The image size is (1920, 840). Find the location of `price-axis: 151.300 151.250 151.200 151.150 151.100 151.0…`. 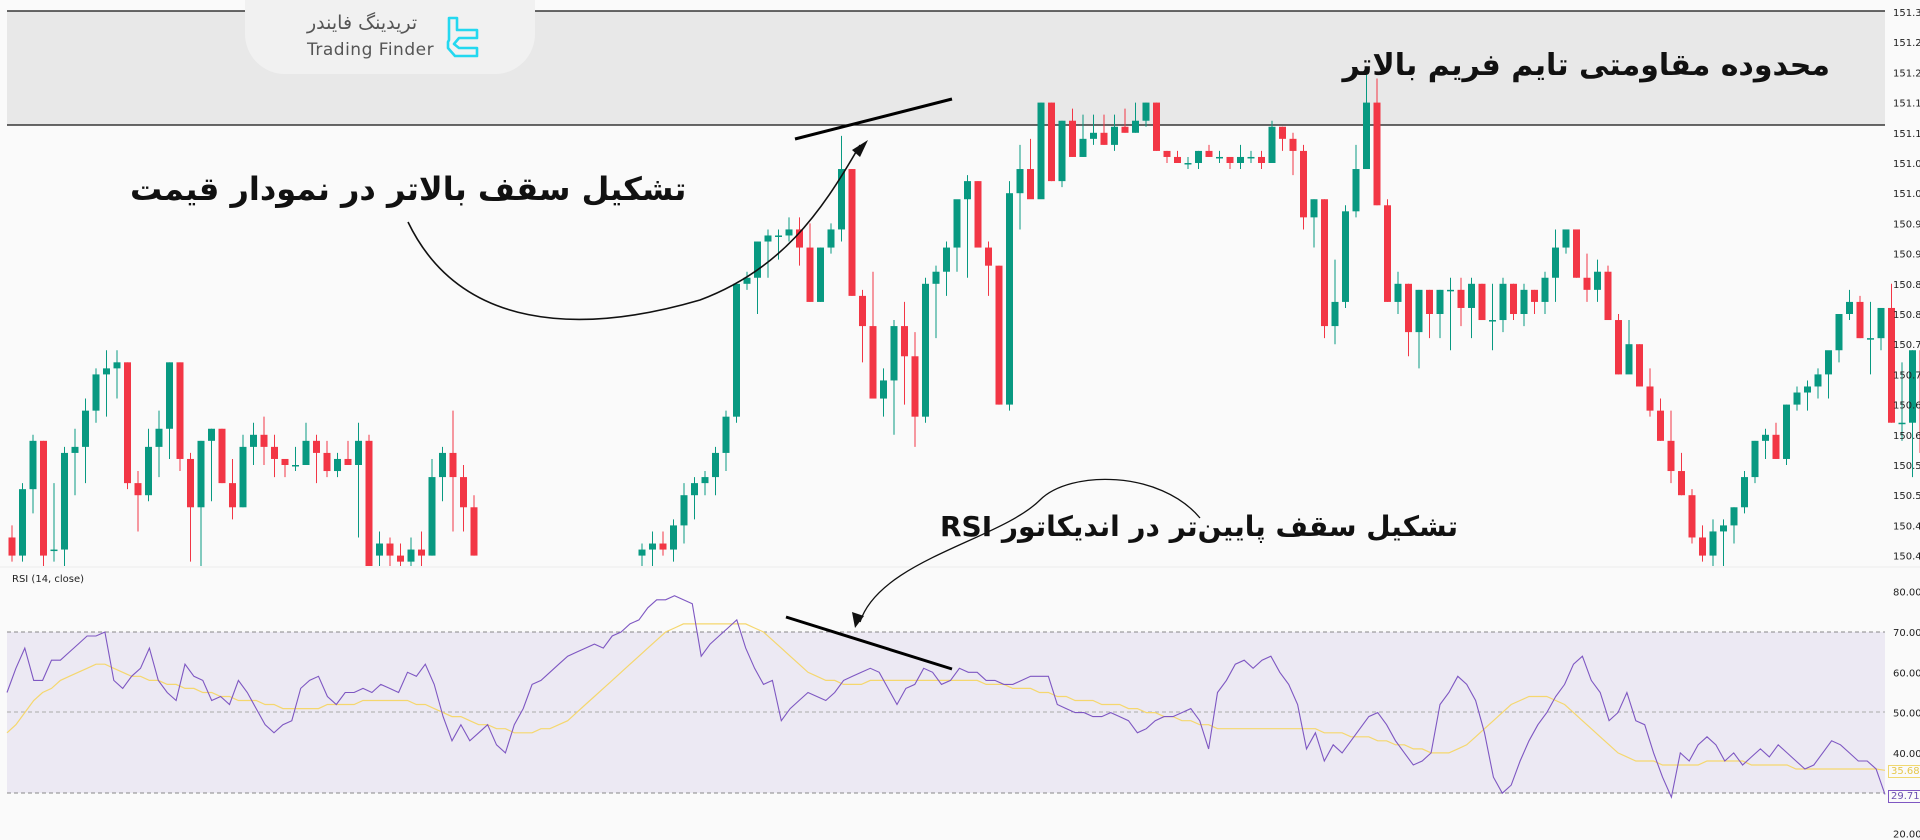

price-axis: 151.300 151.250 151.200 151.150 151.100 151.0… is located at coordinates (1906, 285).